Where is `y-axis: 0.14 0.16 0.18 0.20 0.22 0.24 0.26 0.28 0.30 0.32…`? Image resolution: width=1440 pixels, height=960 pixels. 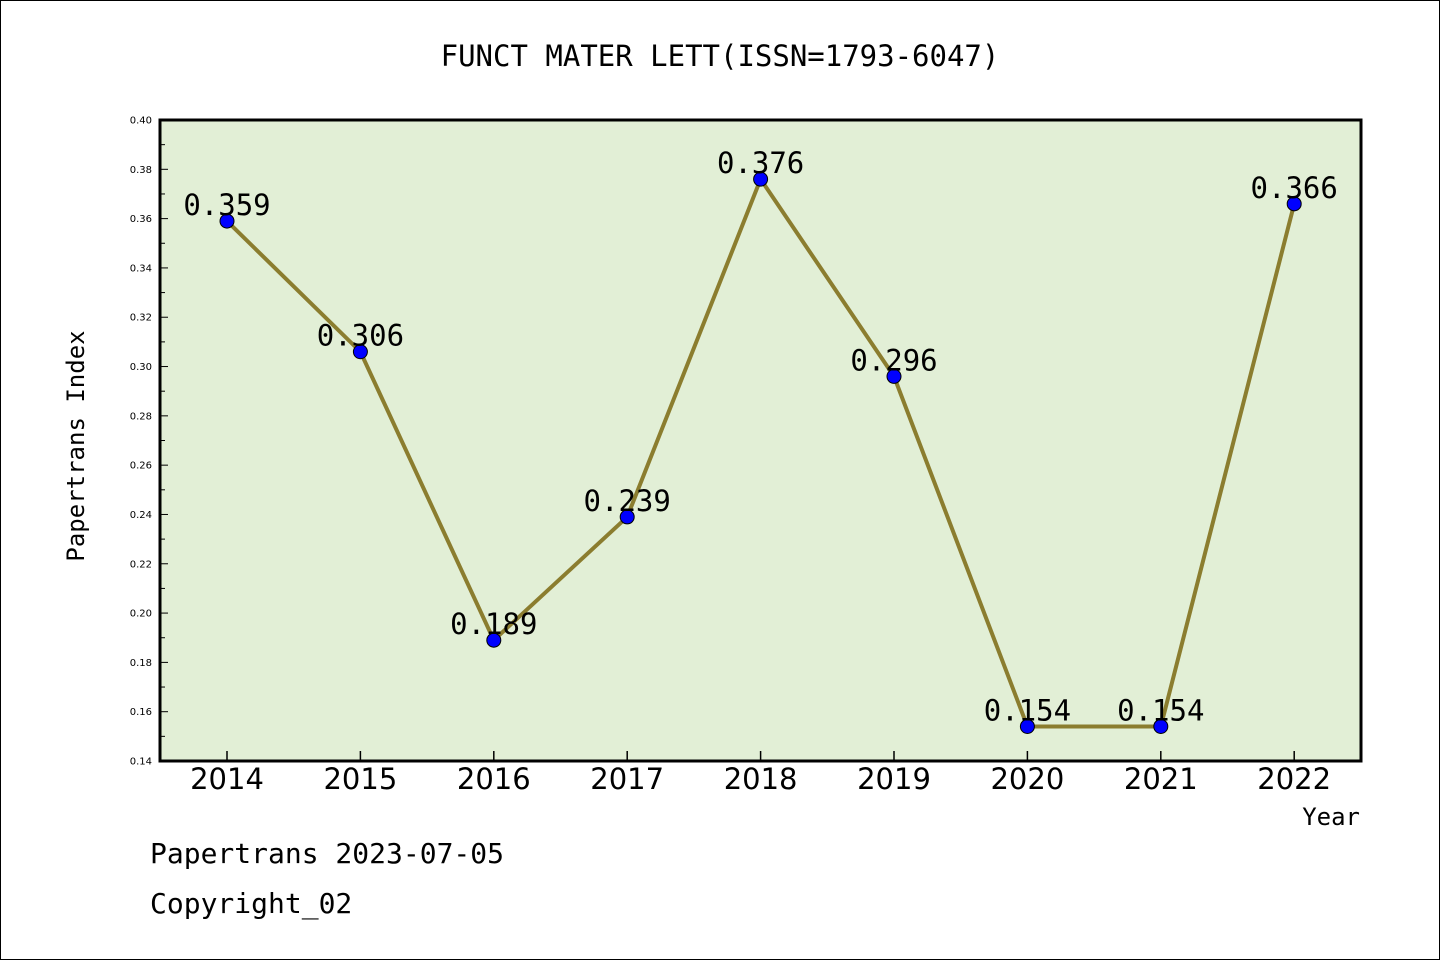
y-axis: 0.14 0.16 0.18 0.20 0.22 0.24 0.26 0.28 0.30 0.32… is located at coordinates (149, 442).